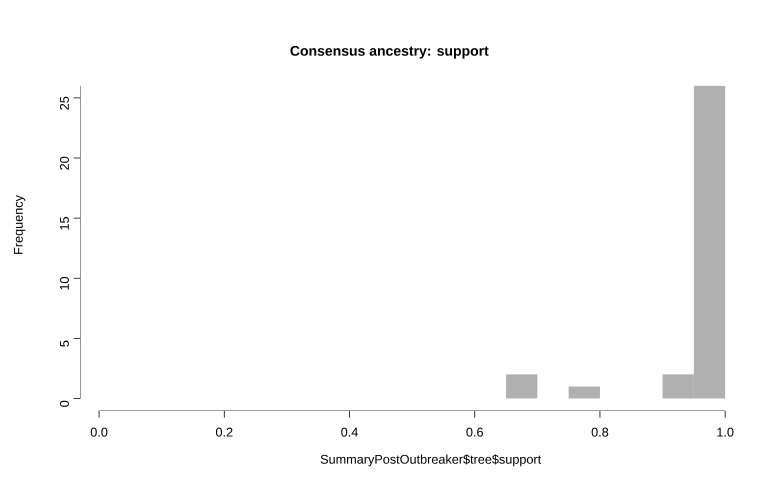 This screenshot has height=485, width=762. What do you see at coordinates (64, 283) in the screenshot?
I see `y-tick-label: 10` at bounding box center [64, 283].